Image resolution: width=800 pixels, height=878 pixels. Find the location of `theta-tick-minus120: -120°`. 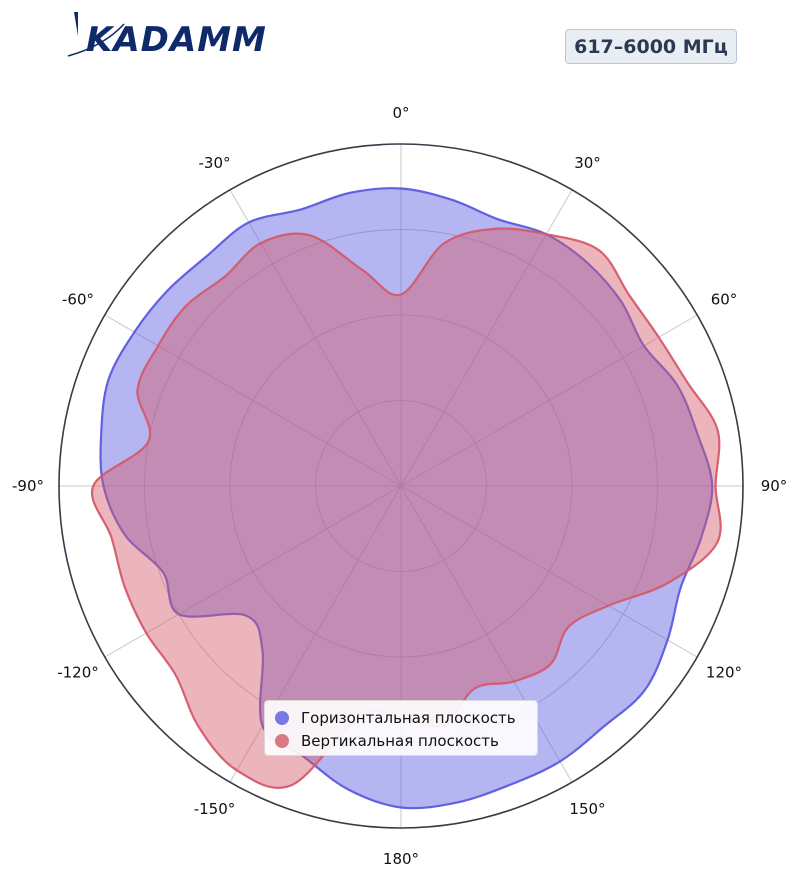

theta-tick-minus120: -120° is located at coordinates (78, 673).